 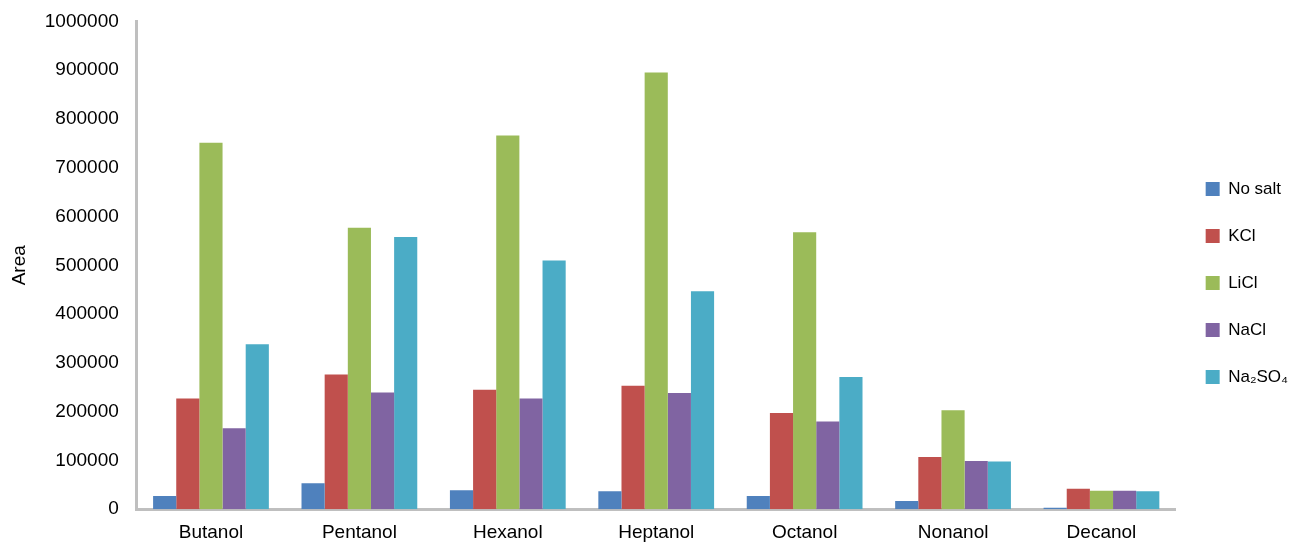 I want to click on x-tick-label: Decanol, so click(x=1101, y=531).